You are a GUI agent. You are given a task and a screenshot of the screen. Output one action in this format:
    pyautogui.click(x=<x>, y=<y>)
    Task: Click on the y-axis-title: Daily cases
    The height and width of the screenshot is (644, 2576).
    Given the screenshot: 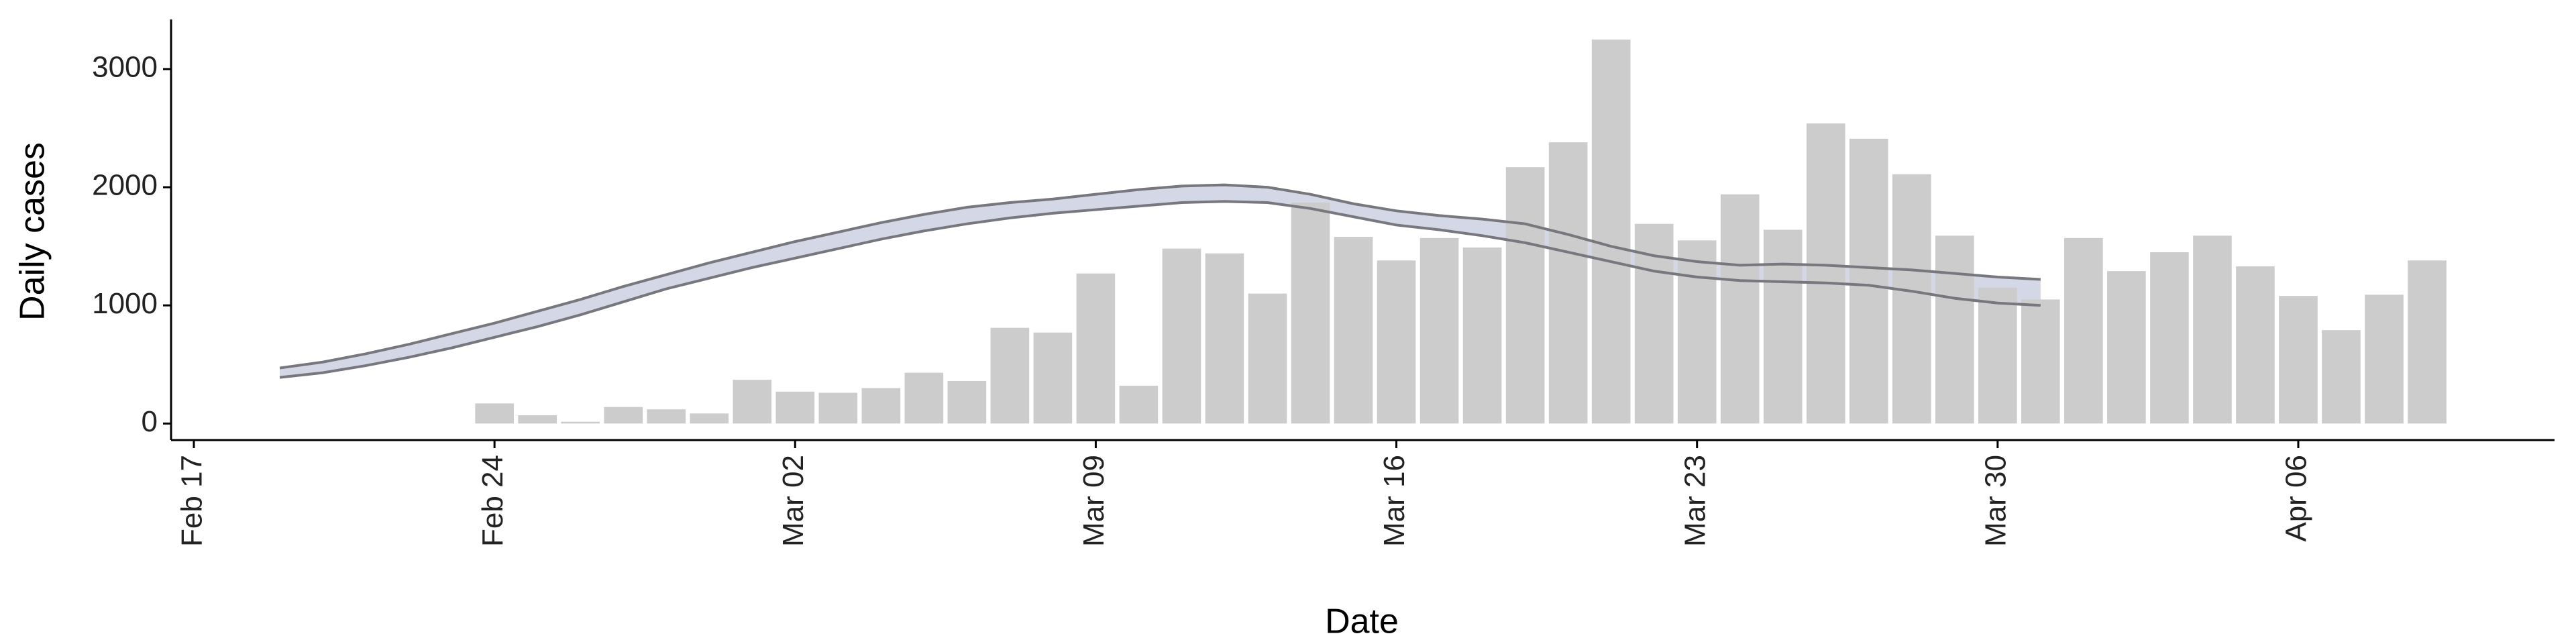 What is the action you would take?
    pyautogui.click(x=32, y=231)
    